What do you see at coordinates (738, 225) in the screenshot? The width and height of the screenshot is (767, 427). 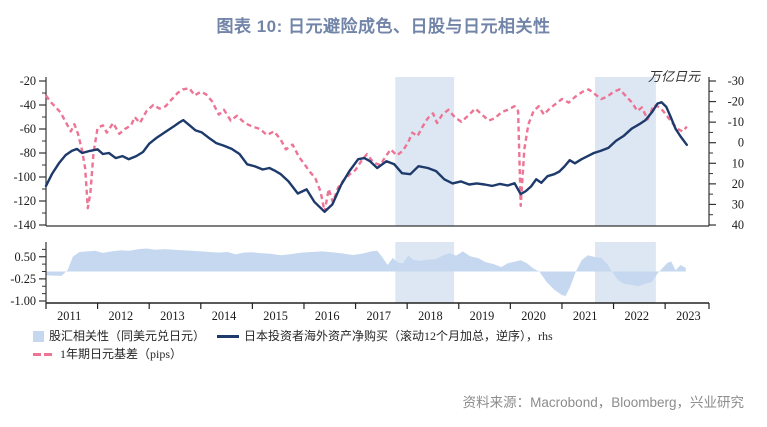 I see `main-right-tick-label: 40` at bounding box center [738, 225].